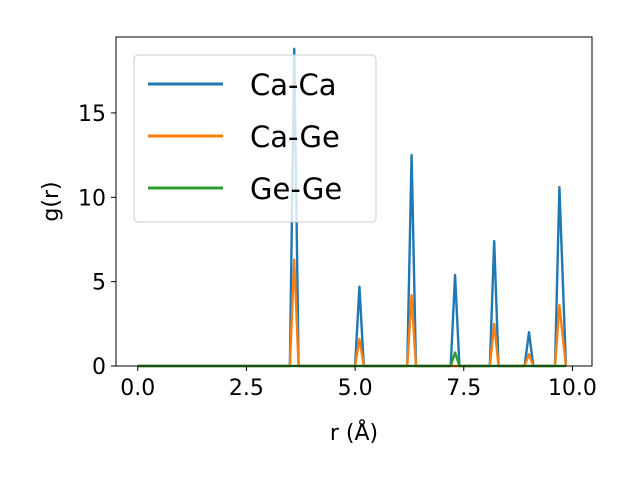  What do you see at coordinates (99, 367) in the screenshot?
I see `y-tick-label: 0` at bounding box center [99, 367].